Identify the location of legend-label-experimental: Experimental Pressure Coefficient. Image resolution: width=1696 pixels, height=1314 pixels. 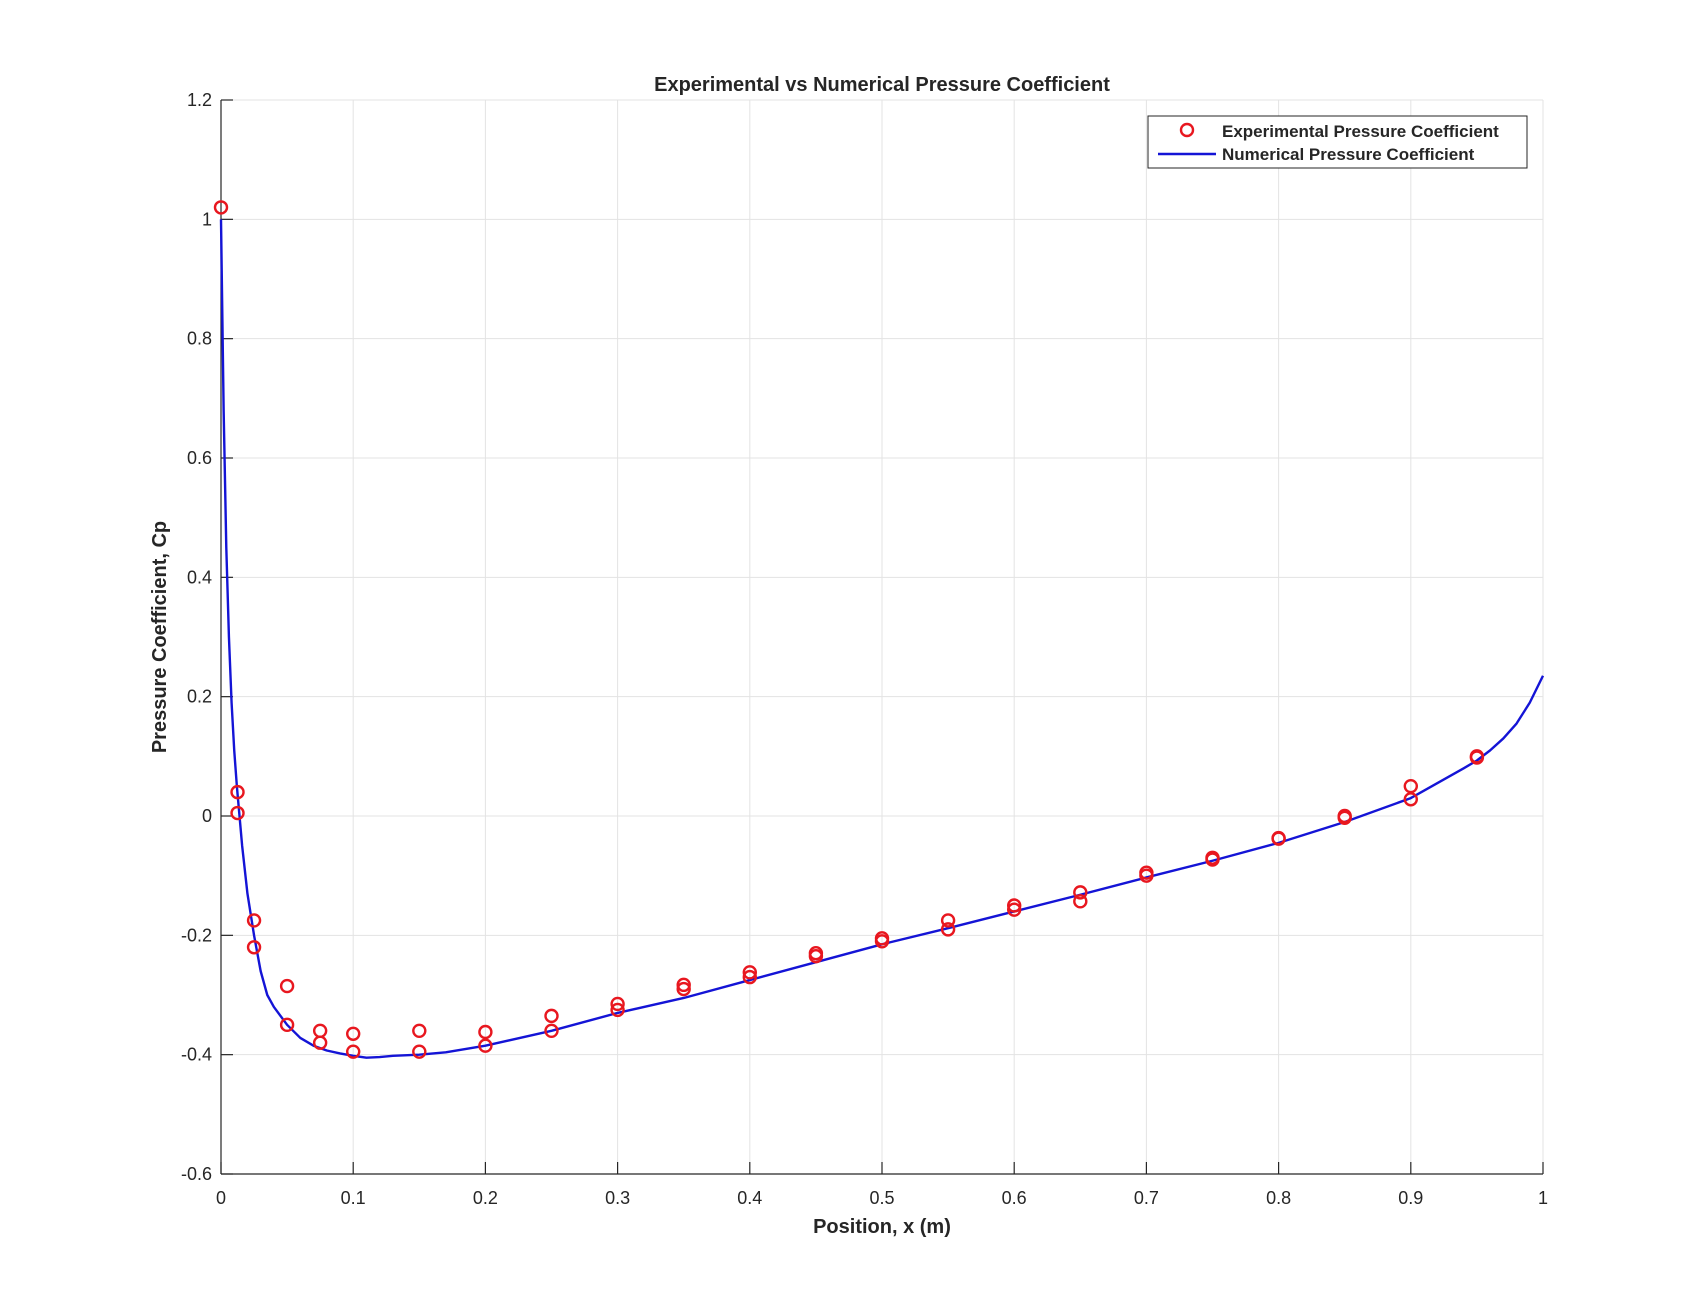
(1360, 131).